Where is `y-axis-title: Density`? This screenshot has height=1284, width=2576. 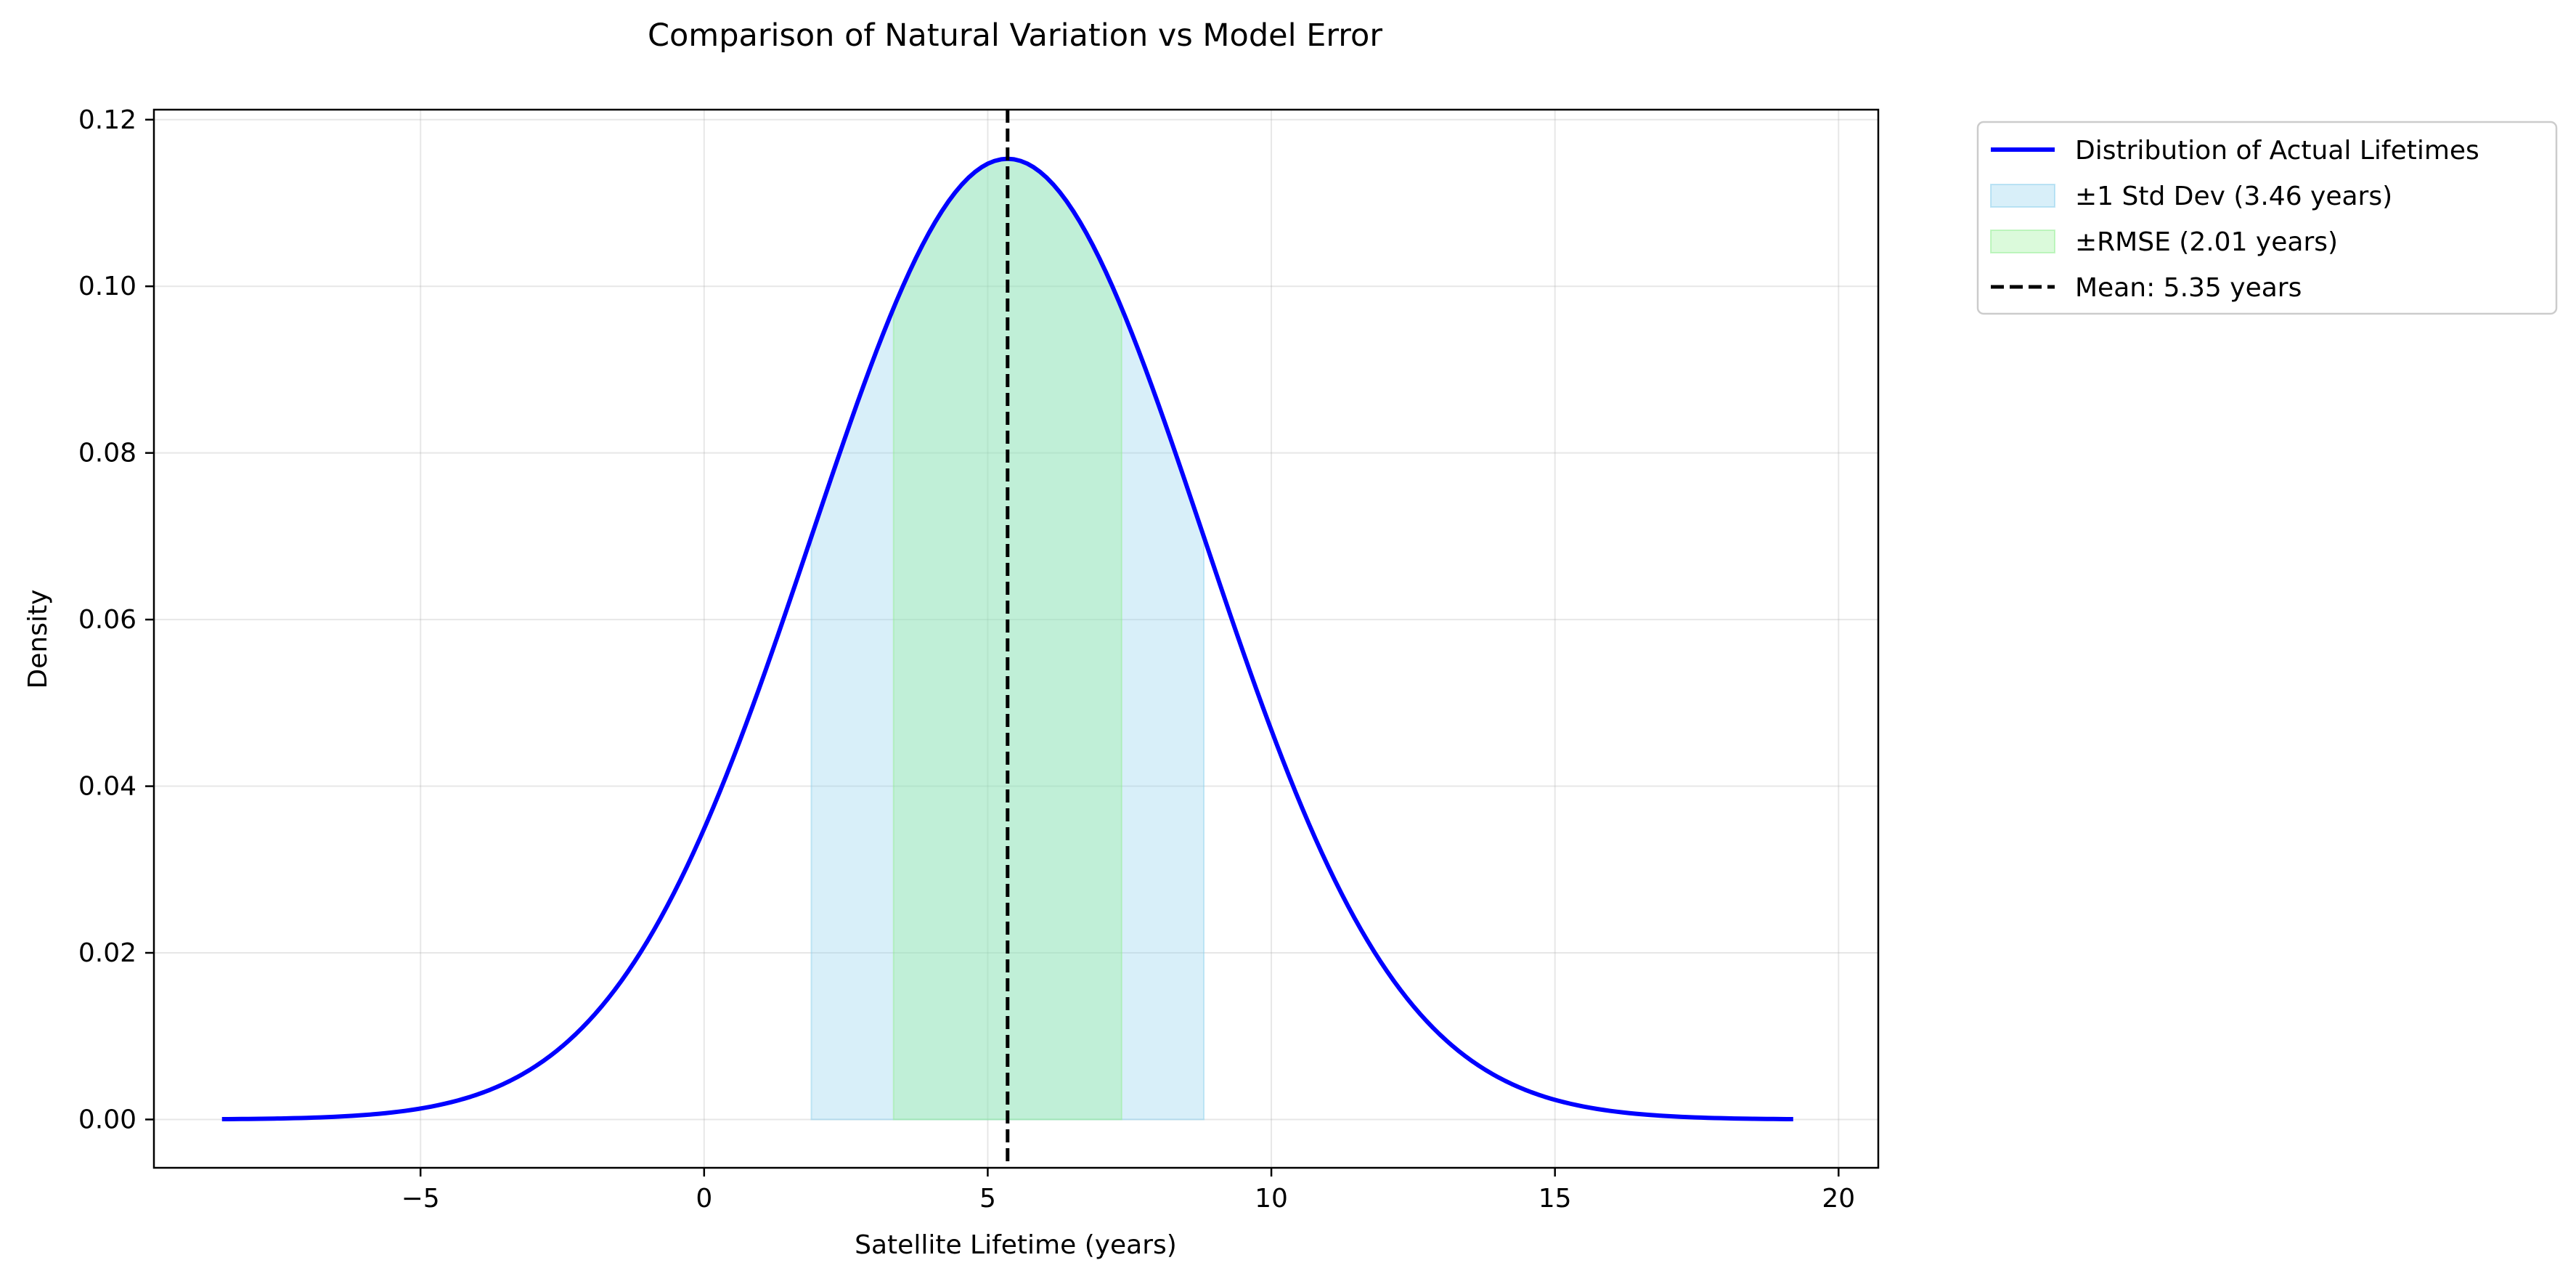
y-axis-title: Density is located at coordinates (38, 639).